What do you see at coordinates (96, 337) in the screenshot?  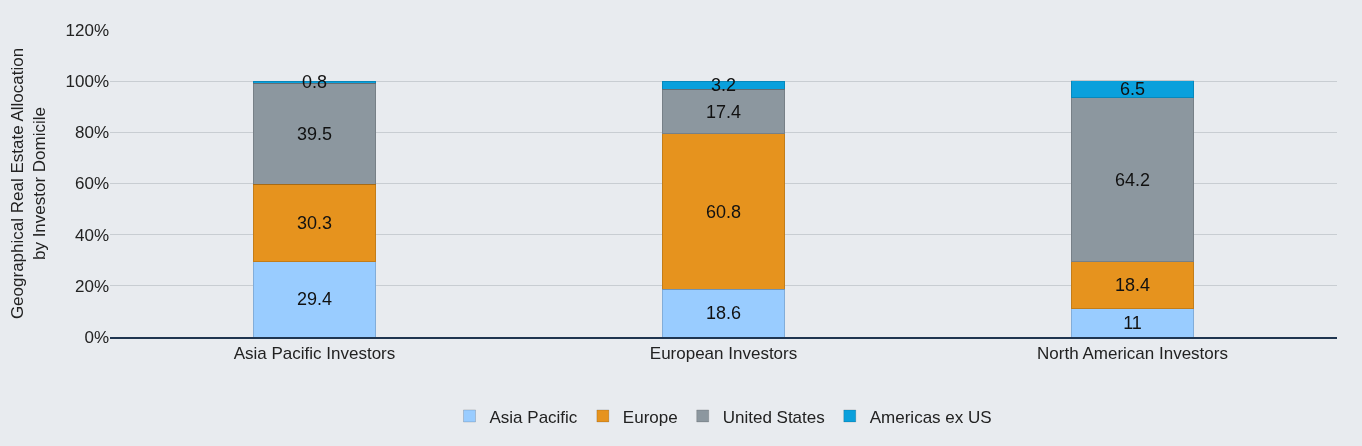 I see `y-tick-label: 0%` at bounding box center [96, 337].